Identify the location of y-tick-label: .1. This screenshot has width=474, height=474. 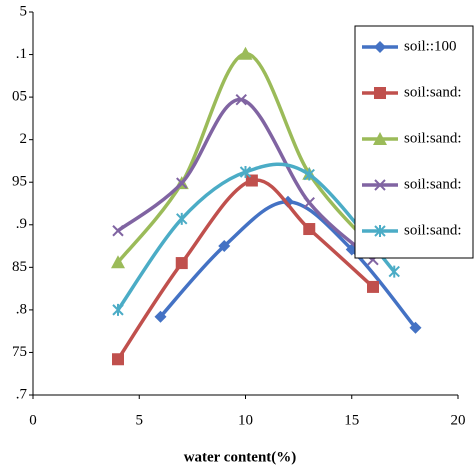
(21, 54).